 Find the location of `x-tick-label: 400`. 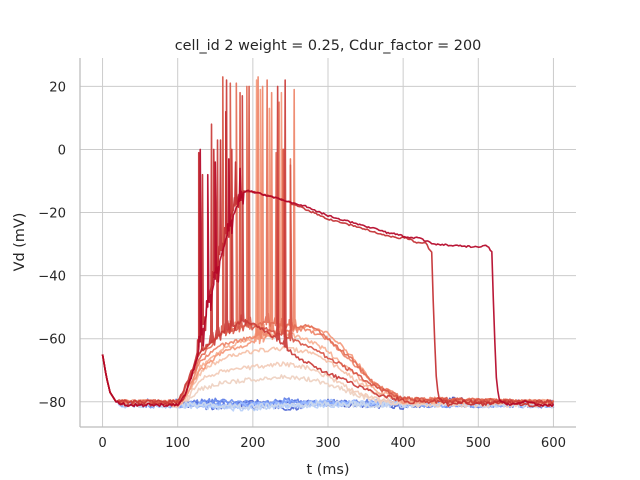

x-tick-label: 400 is located at coordinates (403, 443).